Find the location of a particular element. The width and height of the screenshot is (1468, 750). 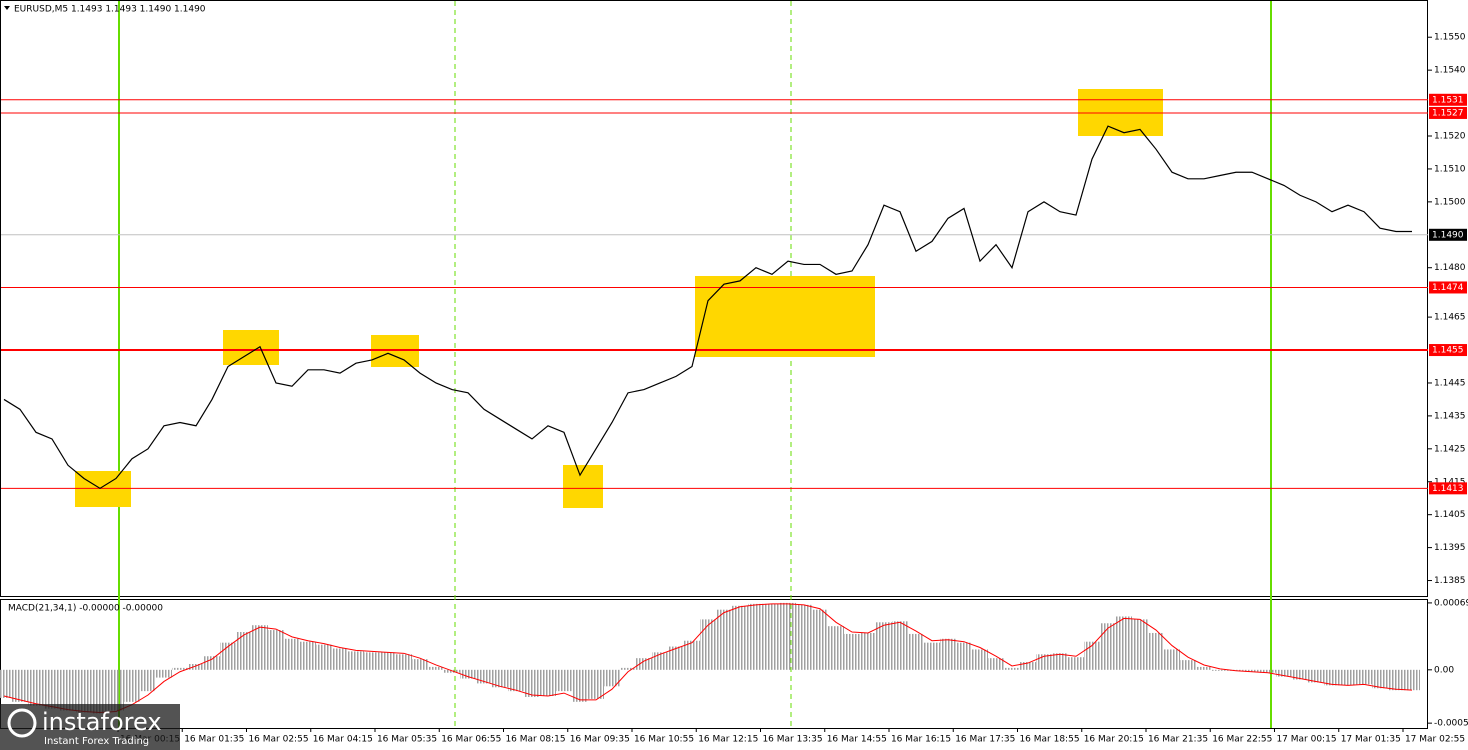

current-price-label: 1.1490 is located at coordinates (1448, 235).